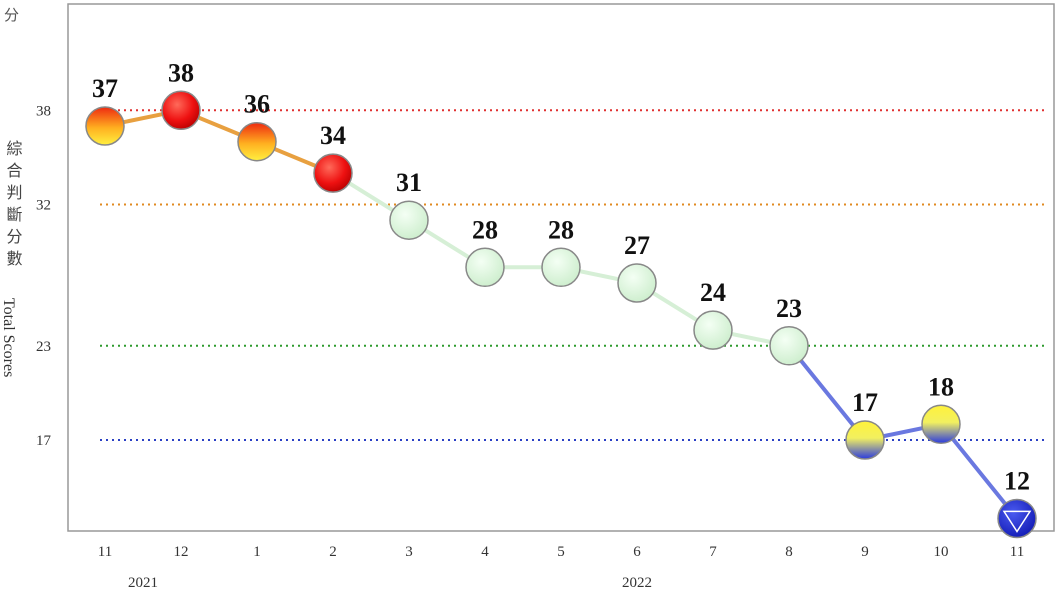 The image size is (1060, 596). I want to click on x-tick-label: 9, so click(865, 552).